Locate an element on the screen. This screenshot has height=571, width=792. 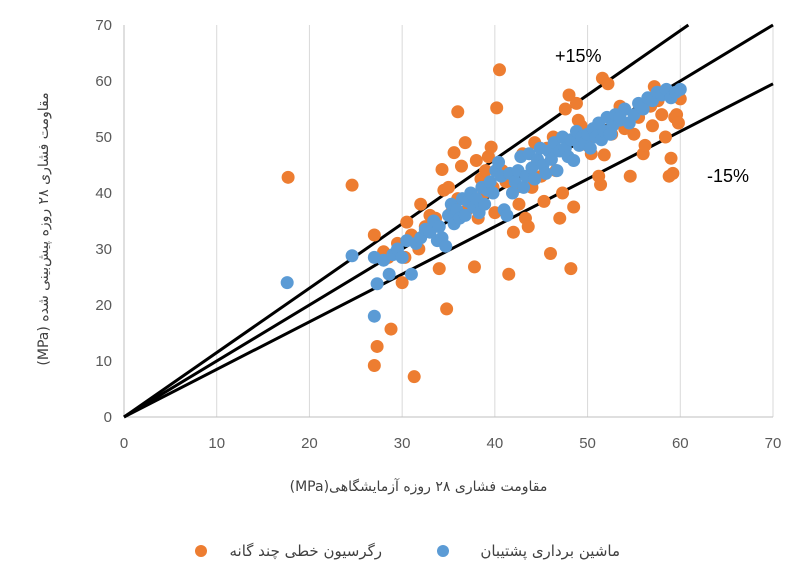
y-tick-20: 20 is located at coordinates (103, 305).